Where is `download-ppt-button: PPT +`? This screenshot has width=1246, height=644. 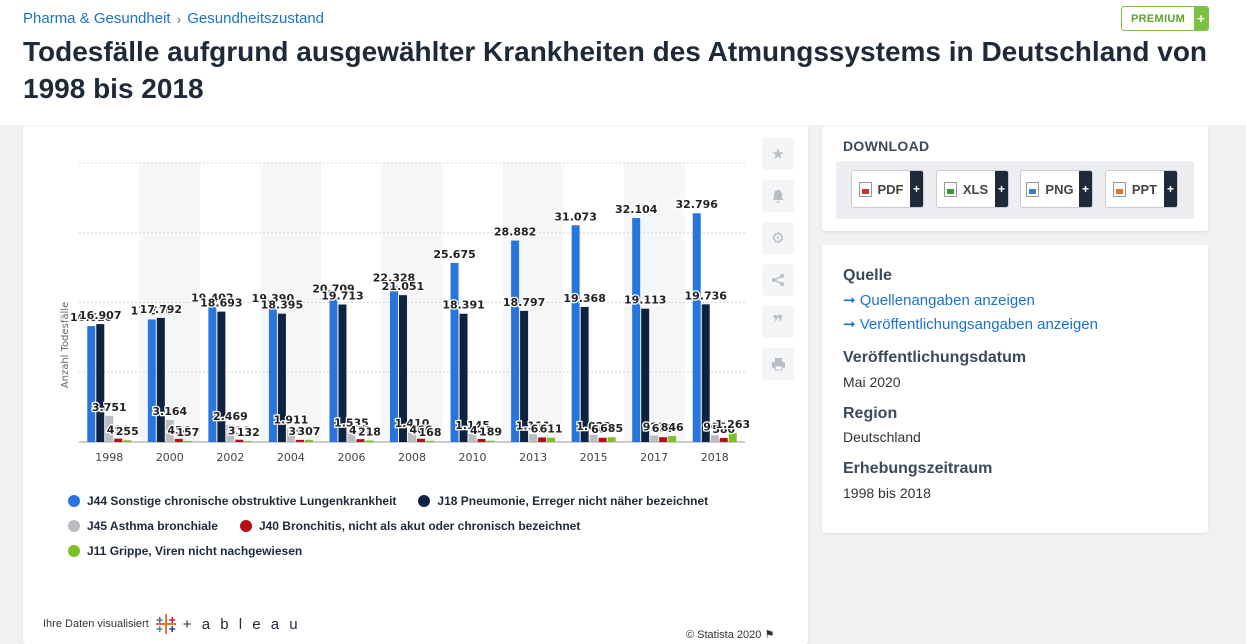
download-ppt-button: PPT + is located at coordinates (1141, 189).